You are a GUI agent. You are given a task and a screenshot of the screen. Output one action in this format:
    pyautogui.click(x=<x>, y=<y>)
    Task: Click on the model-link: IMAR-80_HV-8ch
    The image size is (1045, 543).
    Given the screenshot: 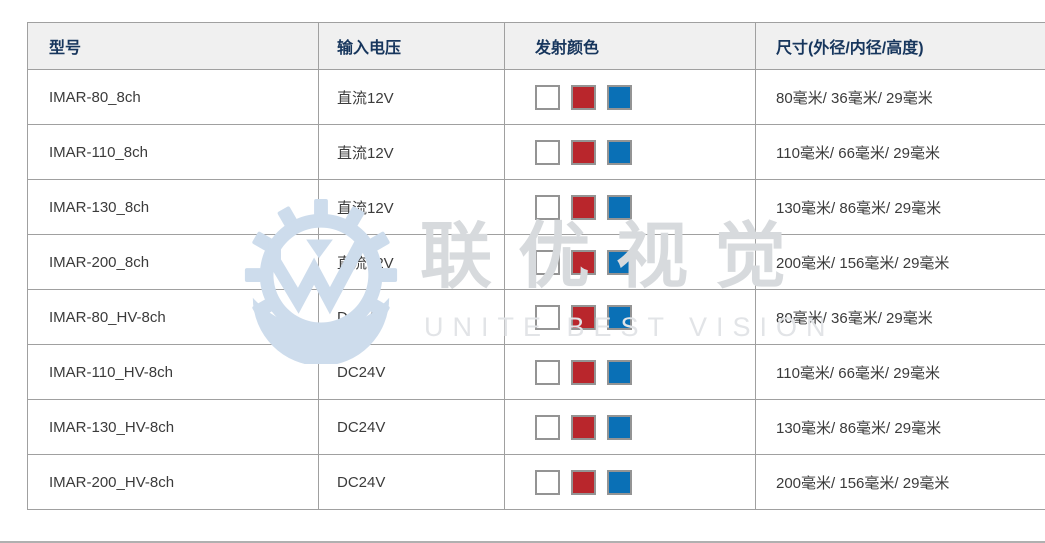 What is the action you would take?
    pyautogui.click(x=173, y=317)
    